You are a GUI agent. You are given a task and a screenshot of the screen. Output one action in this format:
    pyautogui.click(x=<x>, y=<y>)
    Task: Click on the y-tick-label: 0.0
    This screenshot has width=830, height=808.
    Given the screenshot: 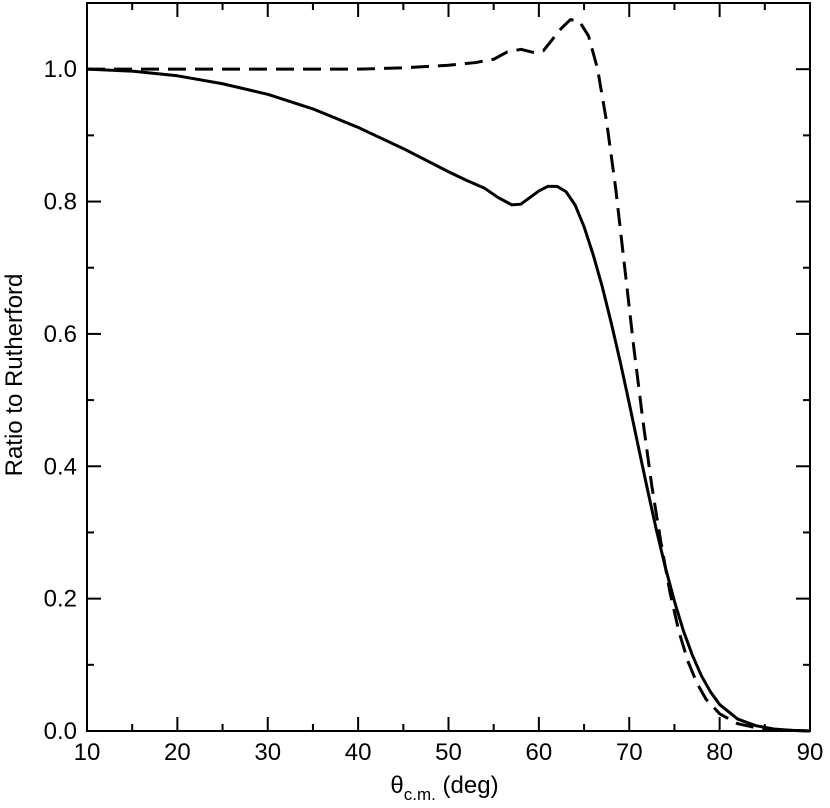 What is the action you would take?
    pyautogui.click(x=60, y=731)
    